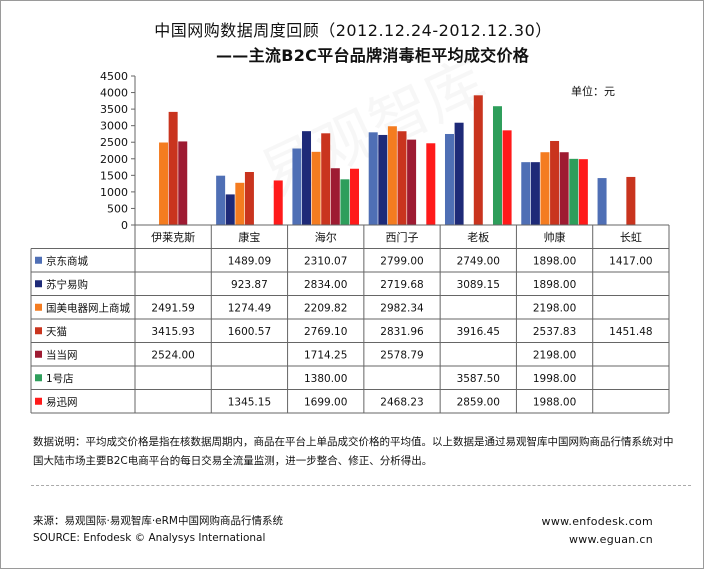 This screenshot has width=704, height=569. Describe the element at coordinates (114, 93) in the screenshot. I see `y-tick-label: 4000` at that location.